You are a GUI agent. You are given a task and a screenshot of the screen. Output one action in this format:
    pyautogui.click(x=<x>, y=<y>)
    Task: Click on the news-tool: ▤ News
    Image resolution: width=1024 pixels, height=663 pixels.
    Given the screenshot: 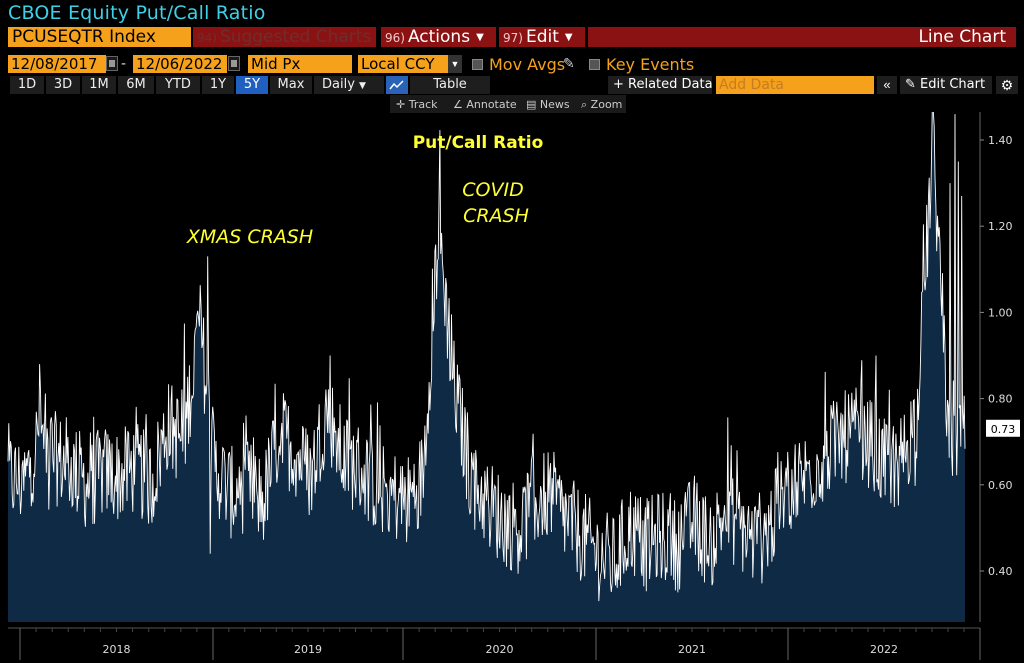 What is the action you would take?
    pyautogui.click(x=548, y=104)
    